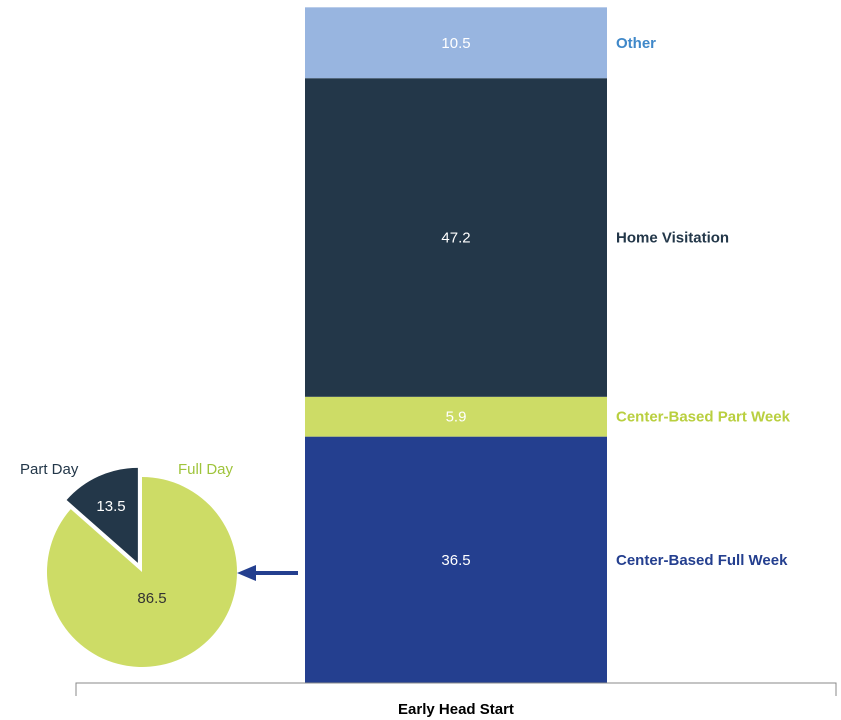 The width and height of the screenshot is (841, 720). I want to click on pie-slice-part-day, so click(102, 515).